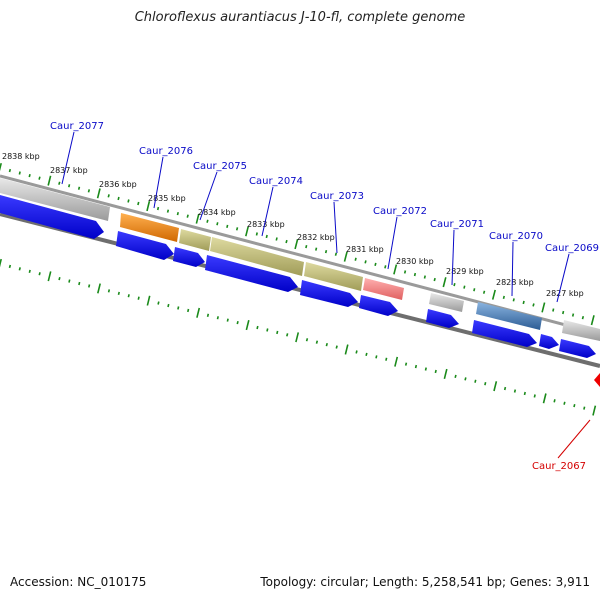 The width and height of the screenshot is (600, 600). I want to click on kbp-label: 2838 kbp, so click(21, 156).